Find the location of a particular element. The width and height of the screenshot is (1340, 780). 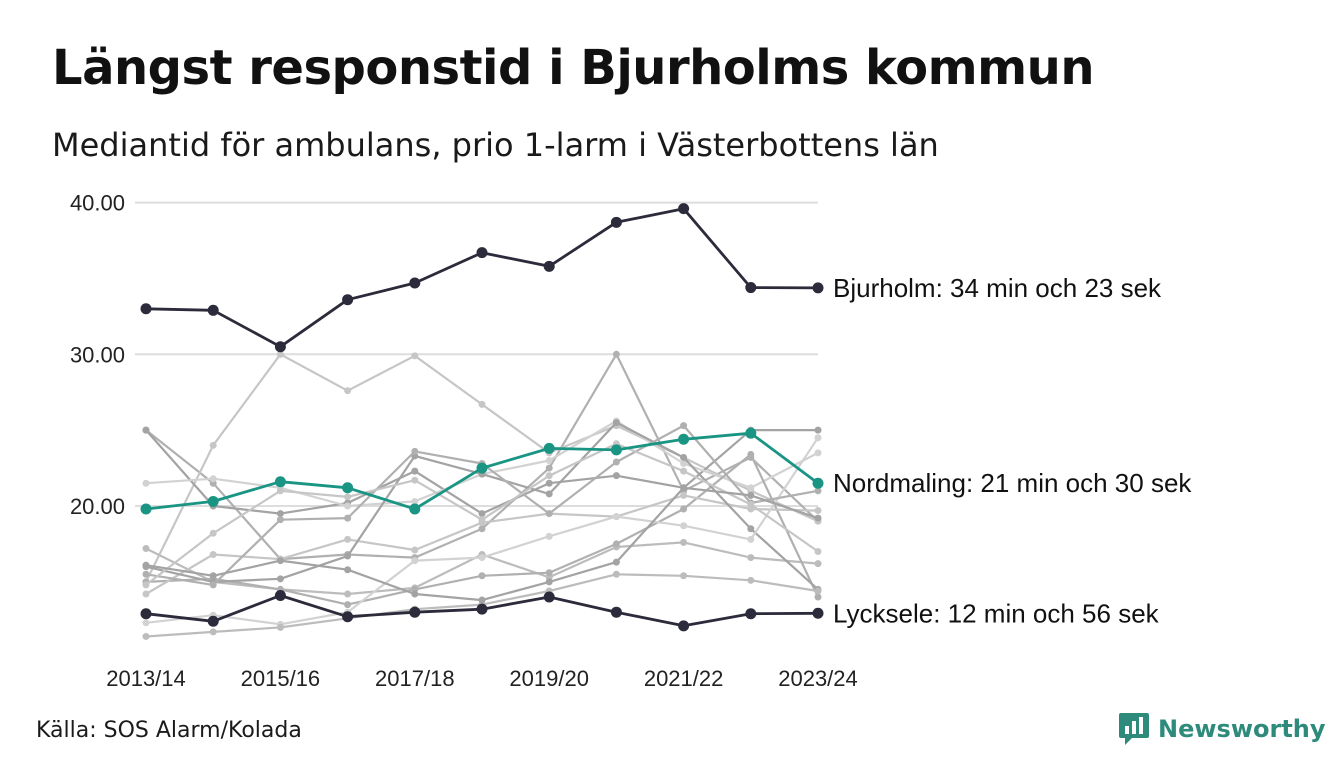

x-tick-label: 2017/18 is located at coordinates (415, 678).